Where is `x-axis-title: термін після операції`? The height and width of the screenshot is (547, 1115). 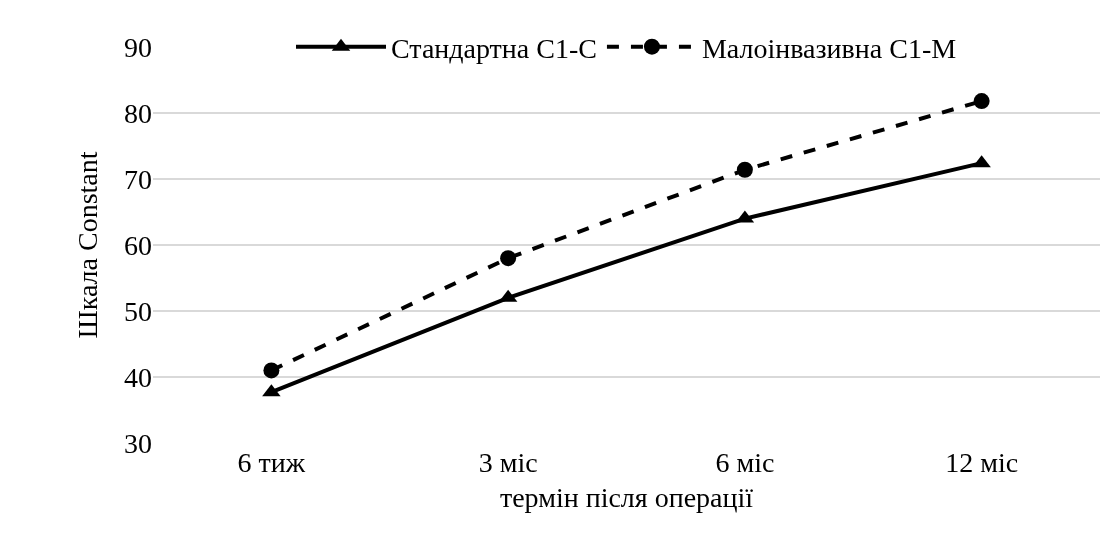
x-axis-title: термін після операції is located at coordinates (626, 498).